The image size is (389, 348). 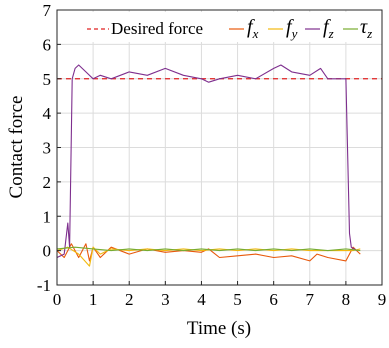 What do you see at coordinates (44, 285) in the screenshot?
I see `y-tick-label: -1` at bounding box center [44, 285].